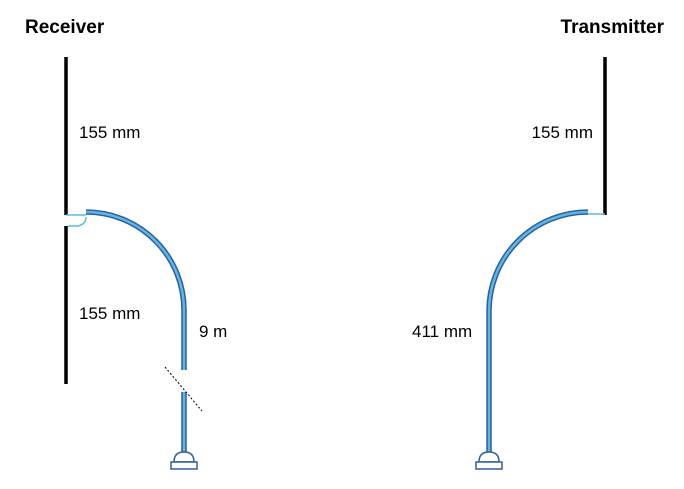 The width and height of the screenshot is (684, 489). What do you see at coordinates (537, 332) in the screenshot?
I see `transmitter-coax-cable` at bounding box center [537, 332].